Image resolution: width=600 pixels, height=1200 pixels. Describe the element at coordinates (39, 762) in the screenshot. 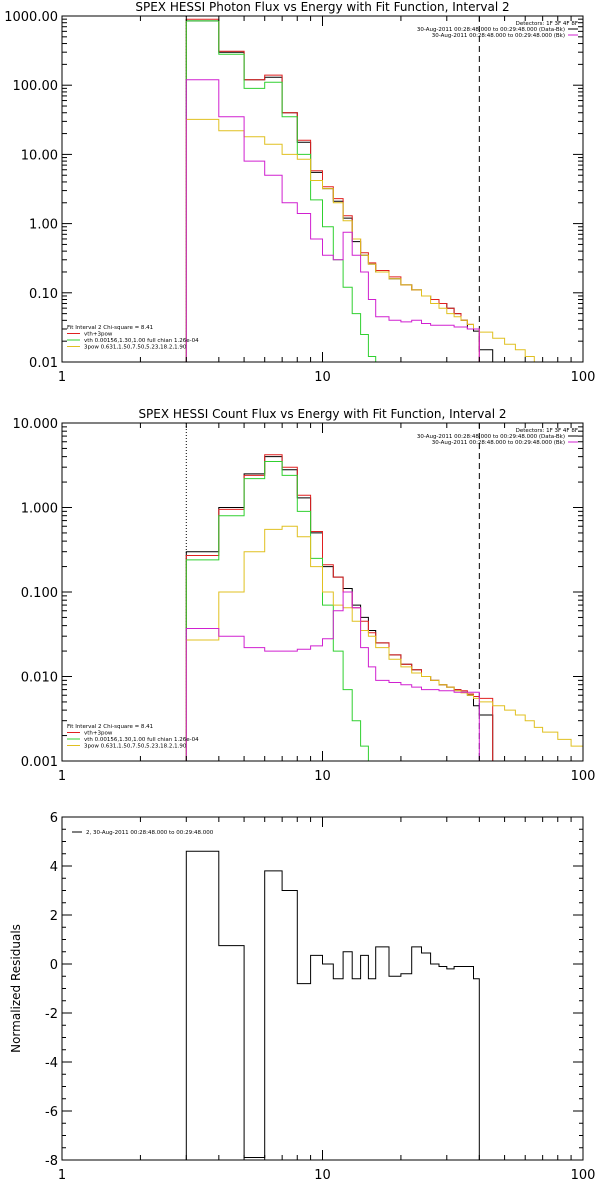

I see `y-tick-label: 0.001` at that location.